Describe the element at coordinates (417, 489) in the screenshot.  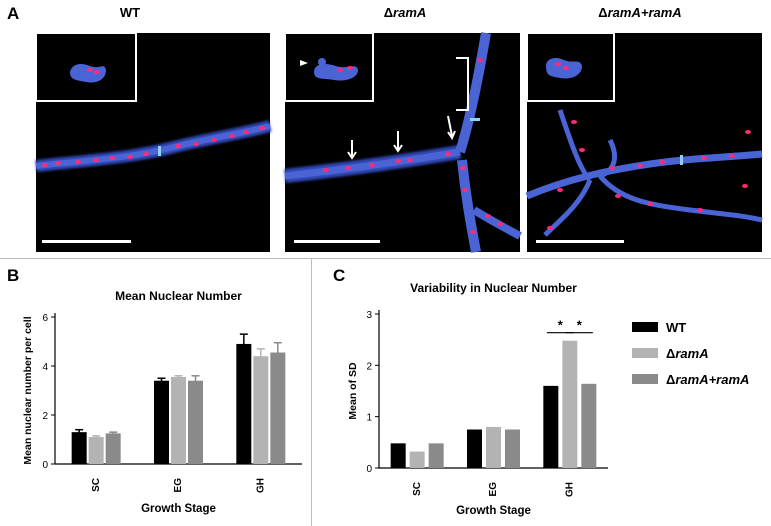
I see `chart-c-x-tick-label: SC` at that location.